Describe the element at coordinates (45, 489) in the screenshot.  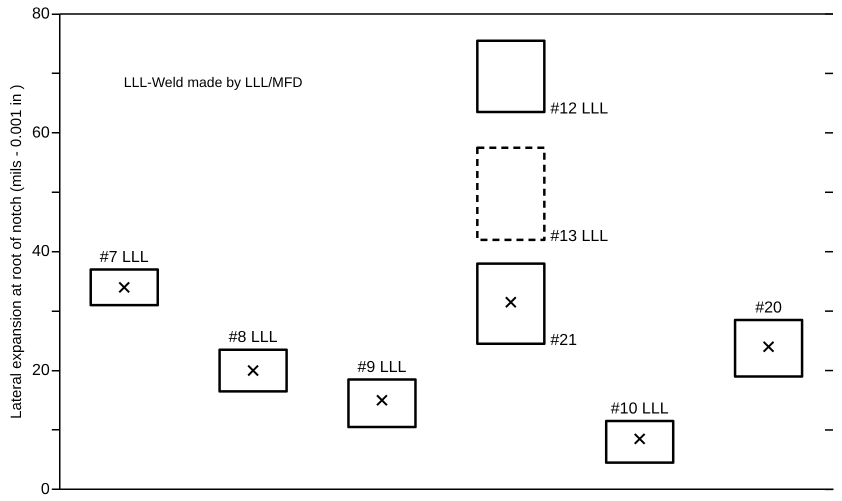
I see `y-tick-label: 0` at that location.